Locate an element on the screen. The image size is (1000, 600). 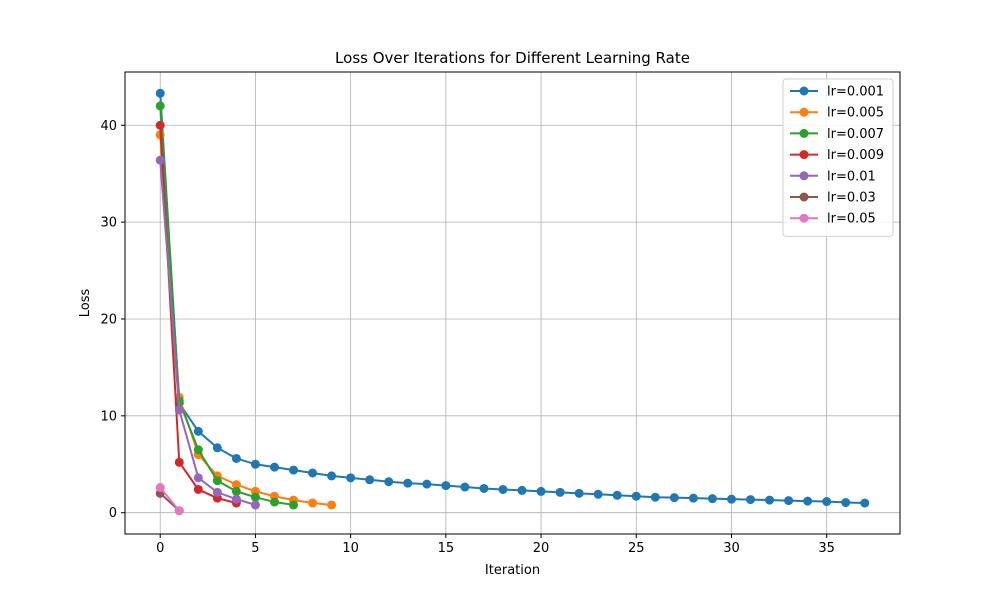
legend-entry: lr=0.001 is located at coordinates (837, 92).